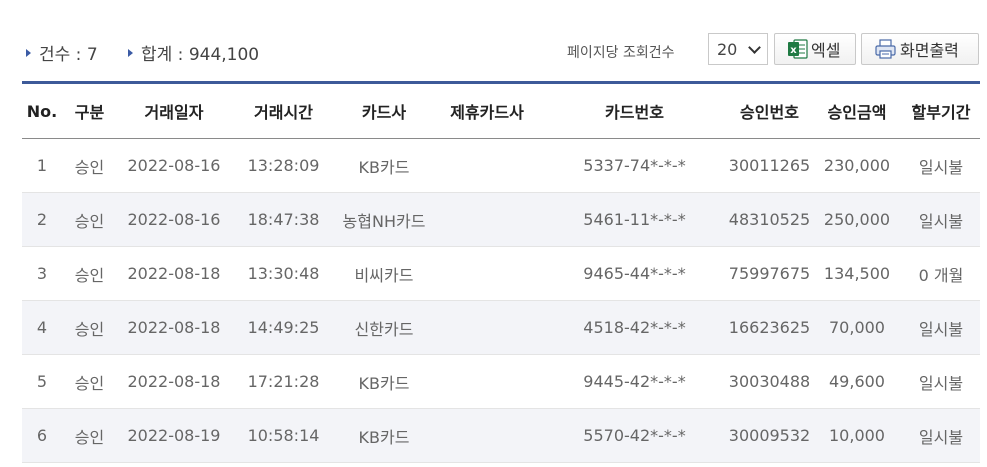 Image resolution: width=987 pixels, height=467 pixels. What do you see at coordinates (174, 435) in the screenshot?
I see `cell-date: 2022-08-19` at bounding box center [174, 435].